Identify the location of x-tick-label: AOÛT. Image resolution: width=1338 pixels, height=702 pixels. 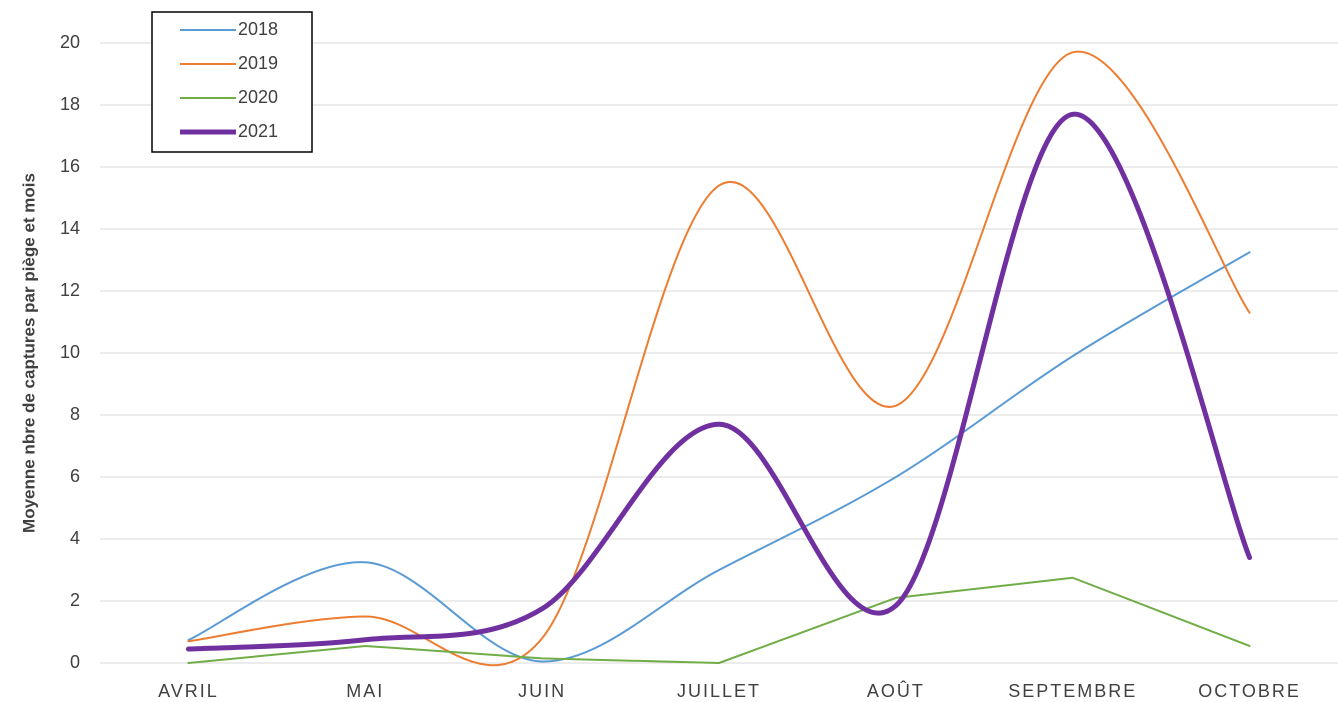
(896, 690).